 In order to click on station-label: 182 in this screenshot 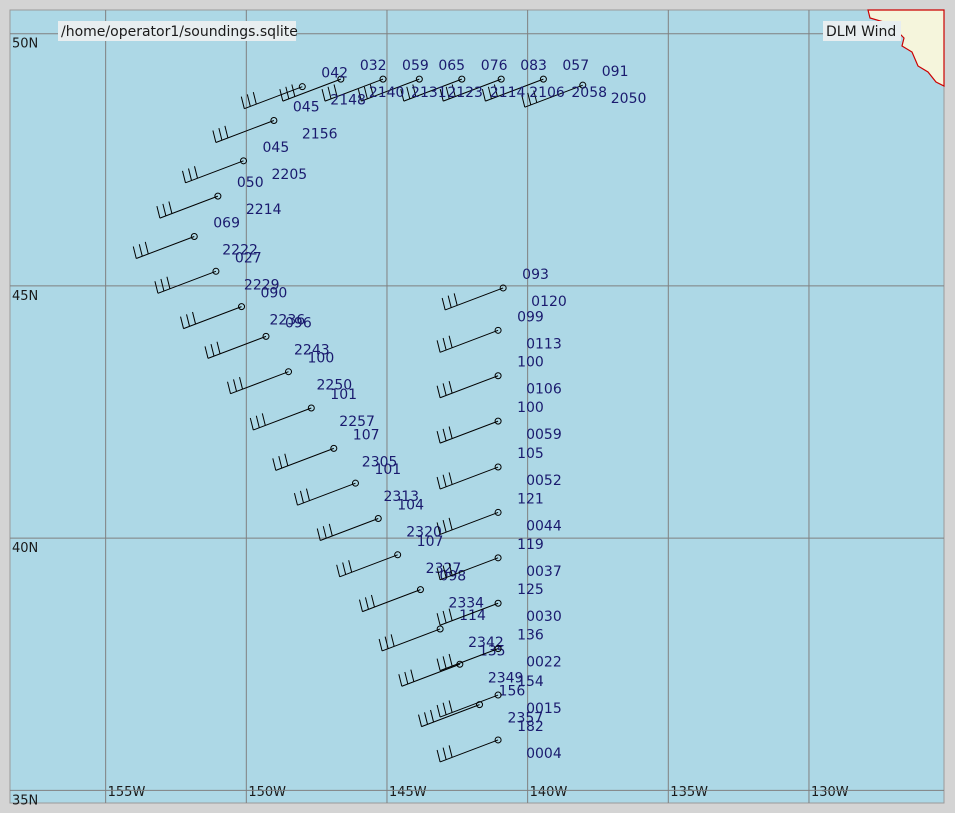, I will do `click(530, 727)`.